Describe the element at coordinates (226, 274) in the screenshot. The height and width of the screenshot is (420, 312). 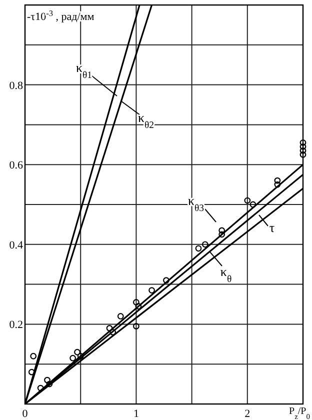
I see `legend-label: κ$_{θ}$` at that location.